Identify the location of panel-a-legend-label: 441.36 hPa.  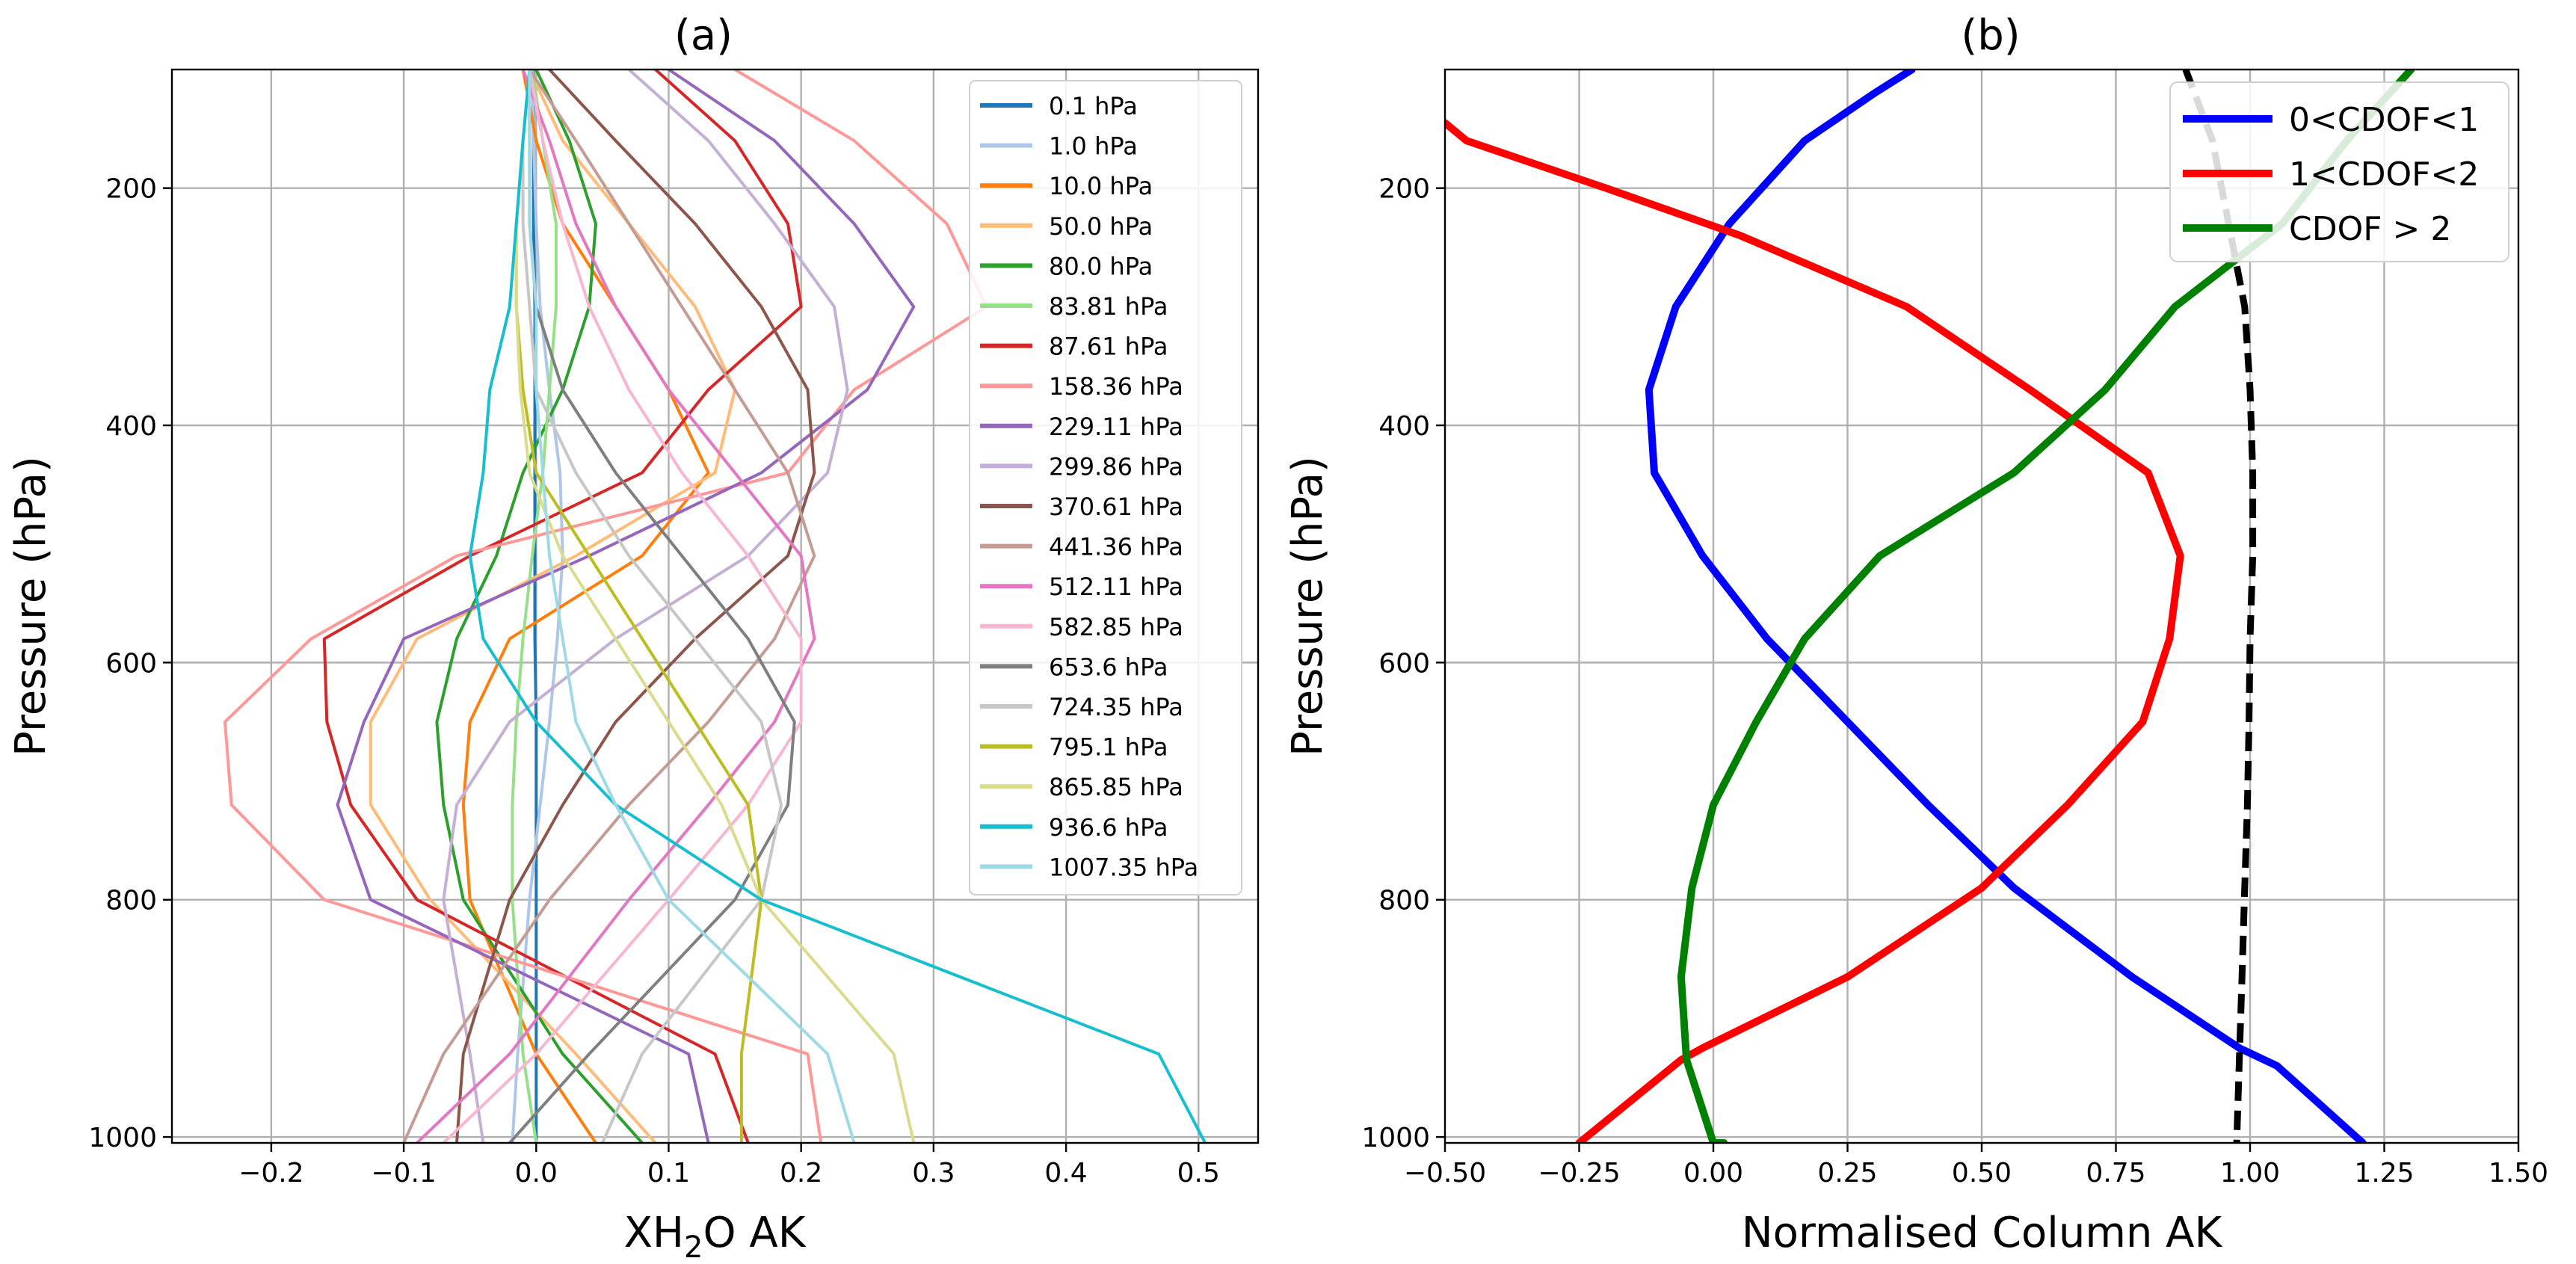
(1116, 547).